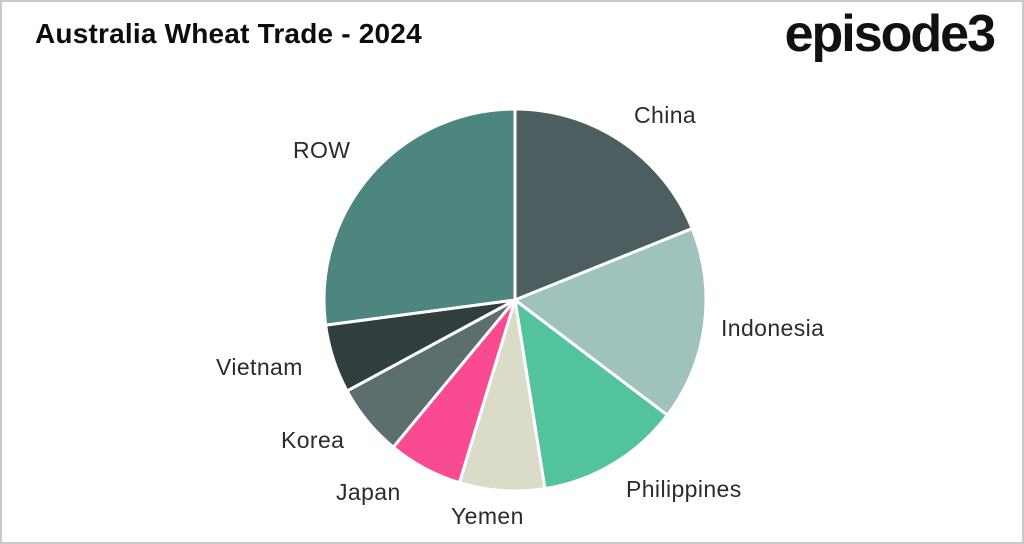 The width and height of the screenshot is (1024, 544). I want to click on pie-slice-china, so click(603, 204).